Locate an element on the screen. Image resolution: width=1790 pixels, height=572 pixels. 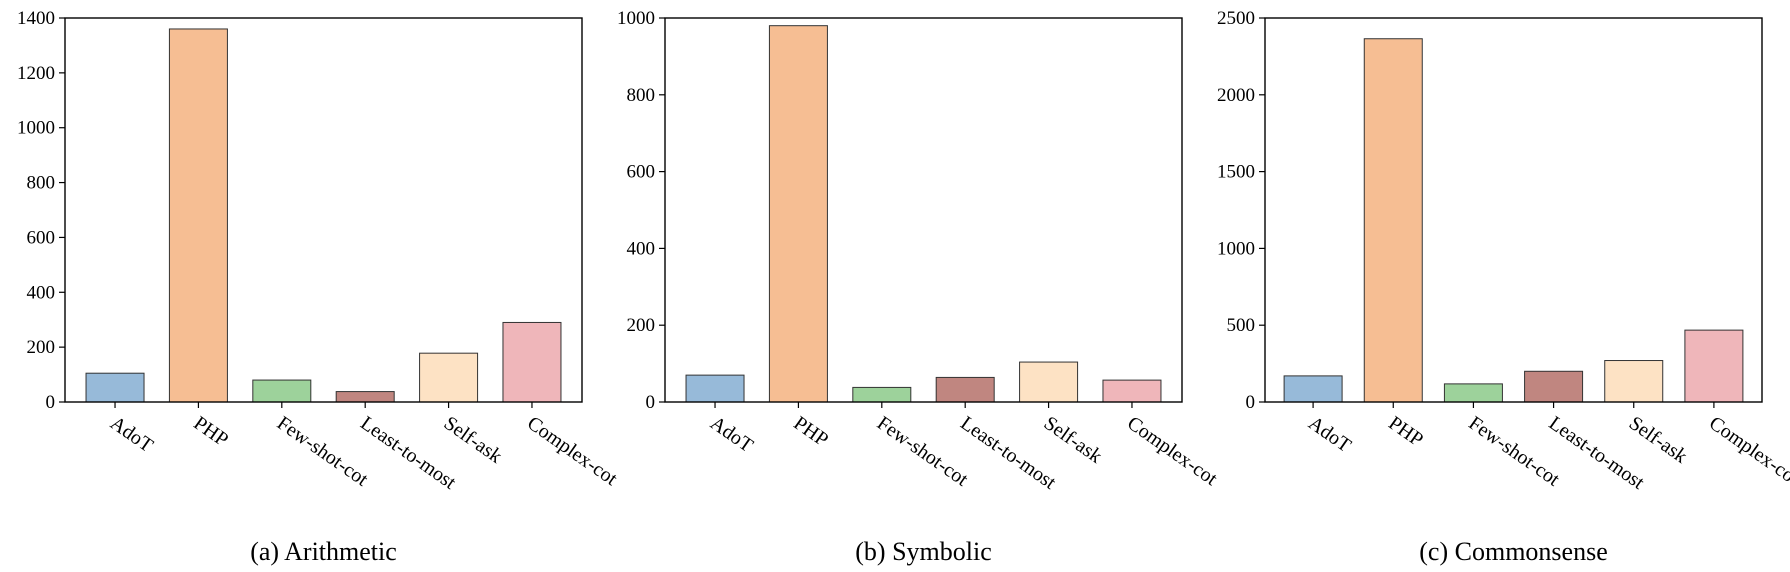
y-tick-label: 2500 is located at coordinates (1236, 18).